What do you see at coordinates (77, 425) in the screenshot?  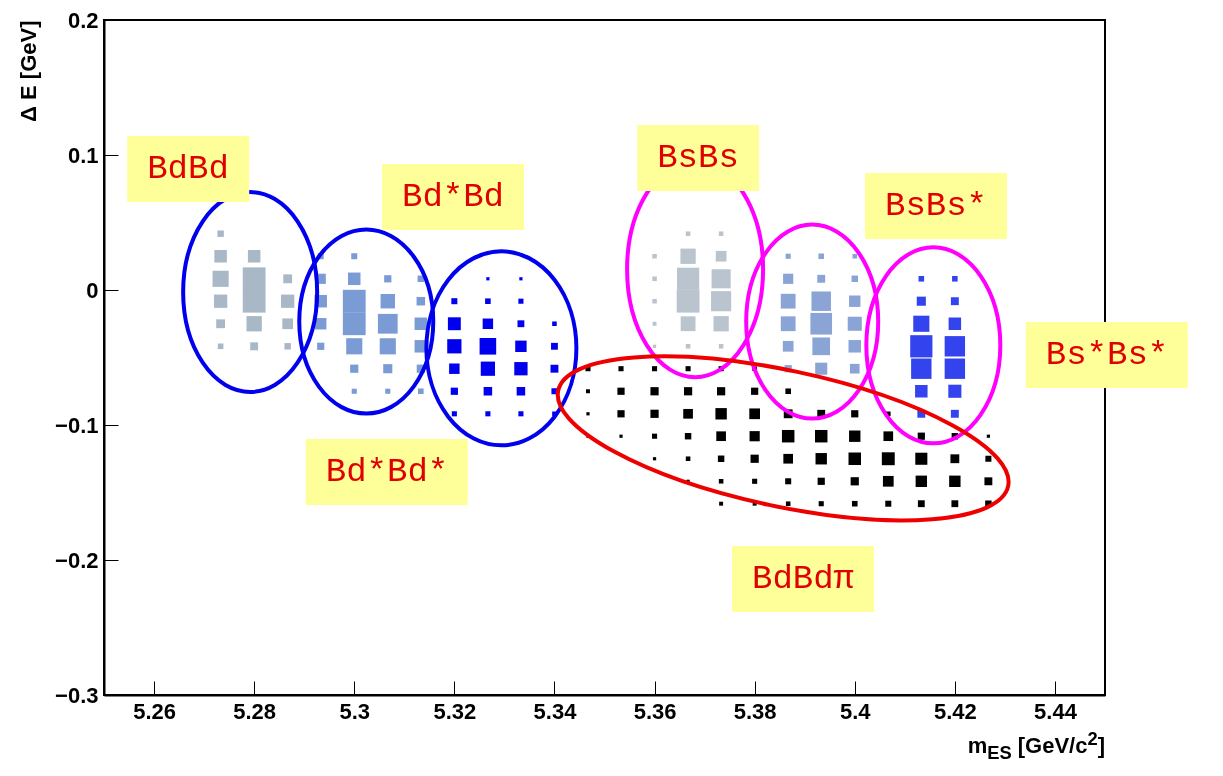 I see `y-tick-label: −0.1` at bounding box center [77, 425].